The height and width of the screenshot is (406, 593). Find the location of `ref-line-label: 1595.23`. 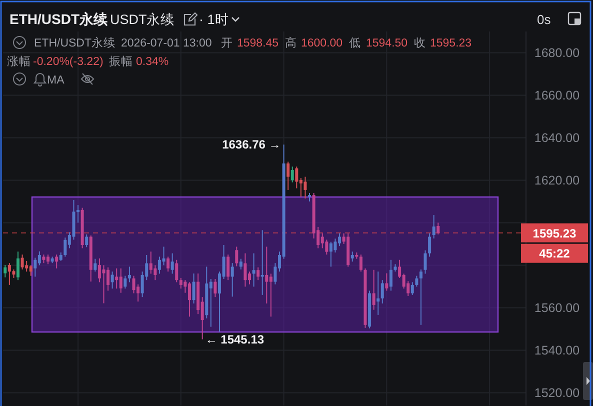

ref-line-label: 1595.23 is located at coordinates (554, 233).